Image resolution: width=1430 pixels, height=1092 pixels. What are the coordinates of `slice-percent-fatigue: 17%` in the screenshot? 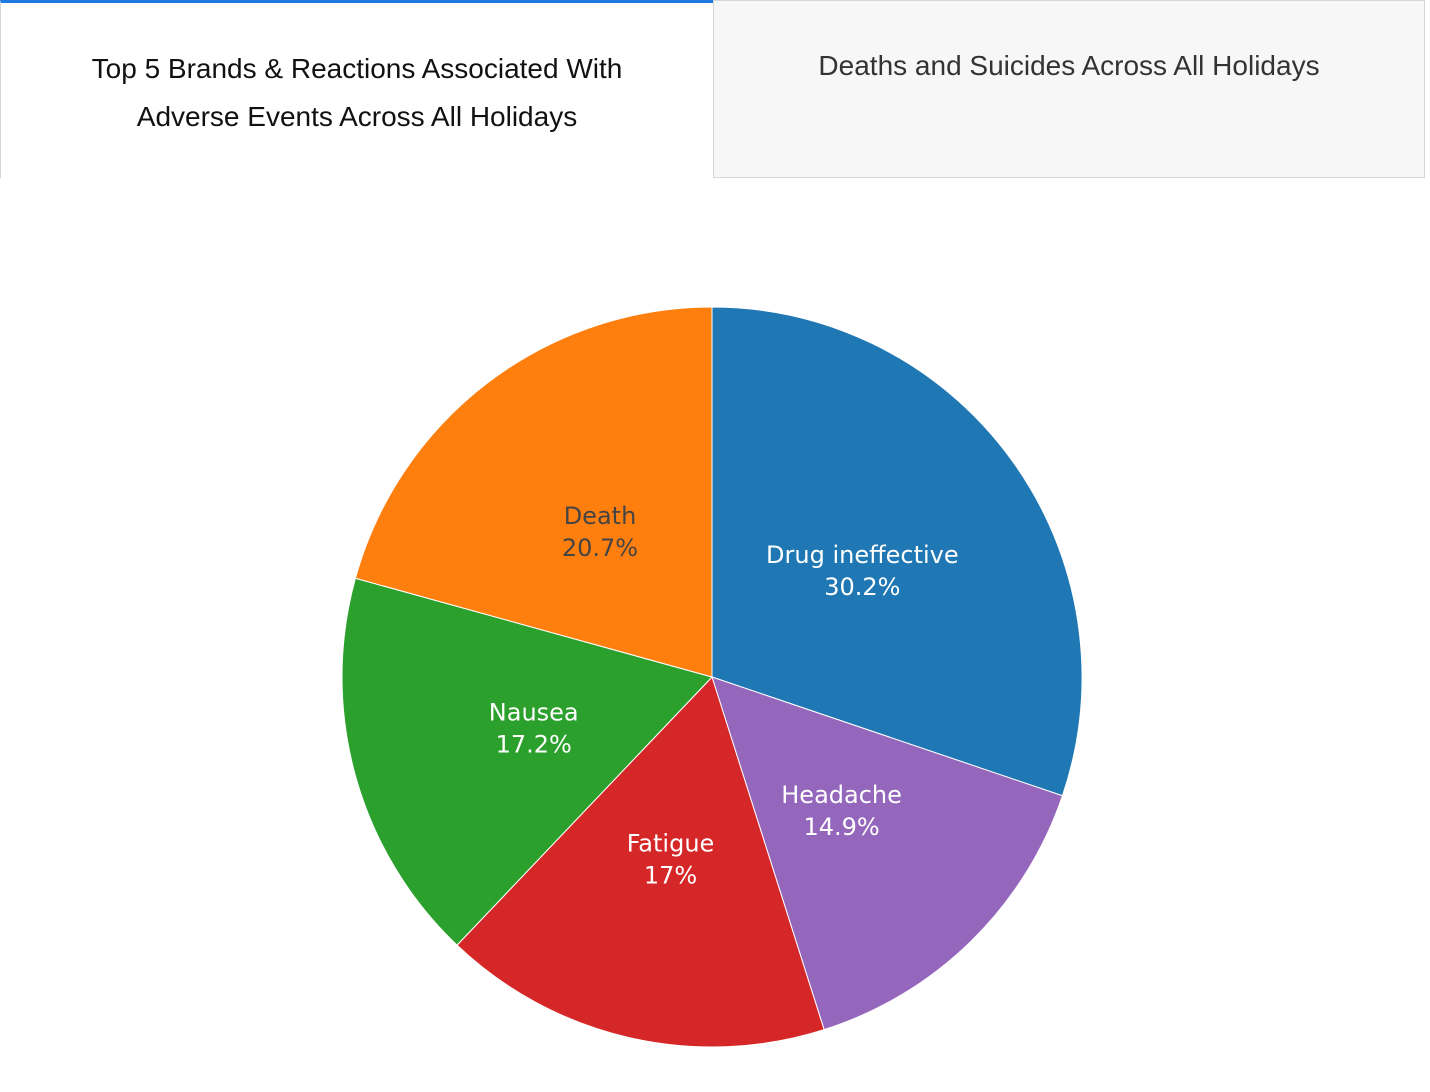 It's located at (670, 875).